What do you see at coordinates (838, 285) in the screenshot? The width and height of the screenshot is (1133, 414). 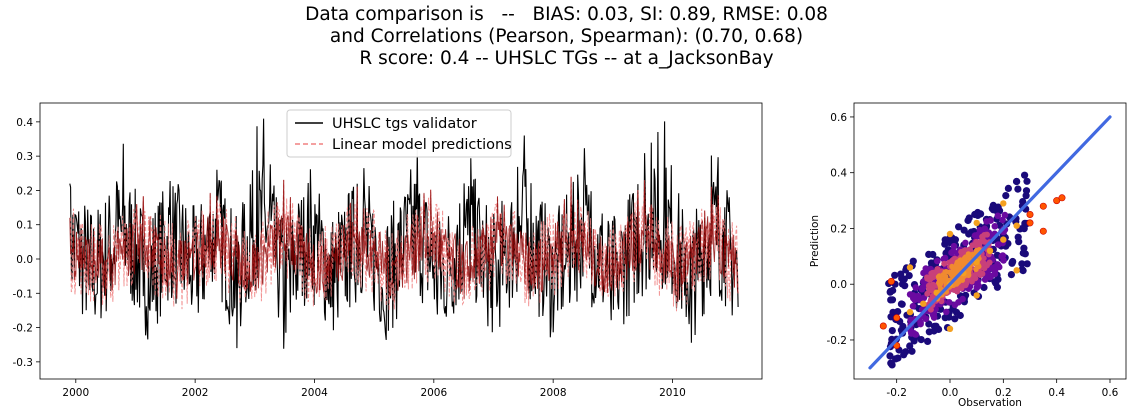 I see `sc-y-tick-label: 0.0` at bounding box center [838, 285].